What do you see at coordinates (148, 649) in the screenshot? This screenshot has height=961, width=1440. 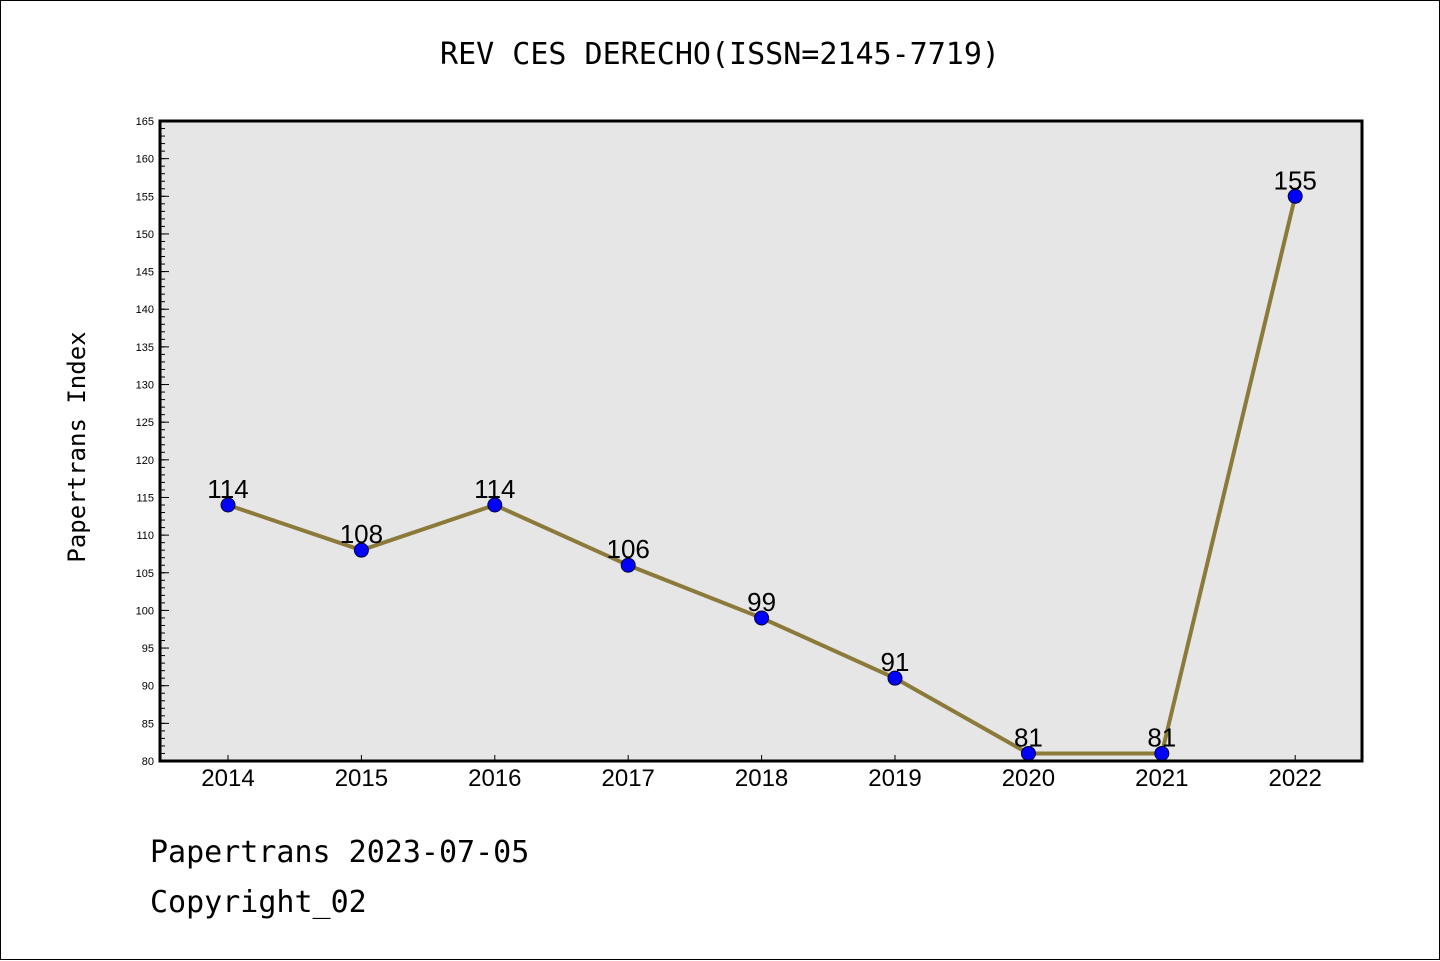 I see `y-tick-label: 95` at bounding box center [148, 649].